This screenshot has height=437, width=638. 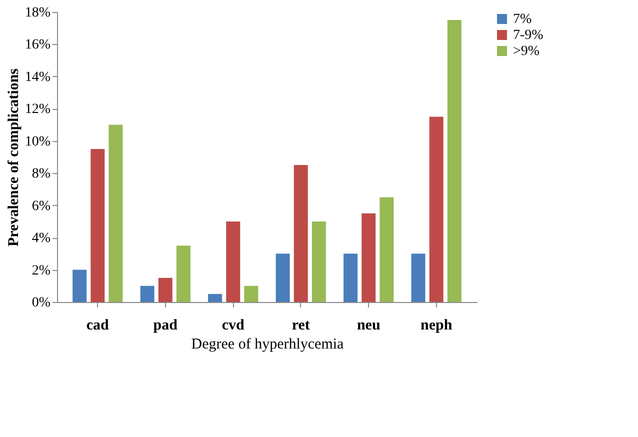 What do you see at coordinates (98, 326) in the screenshot?
I see `x-tick-label: cad` at bounding box center [98, 326].